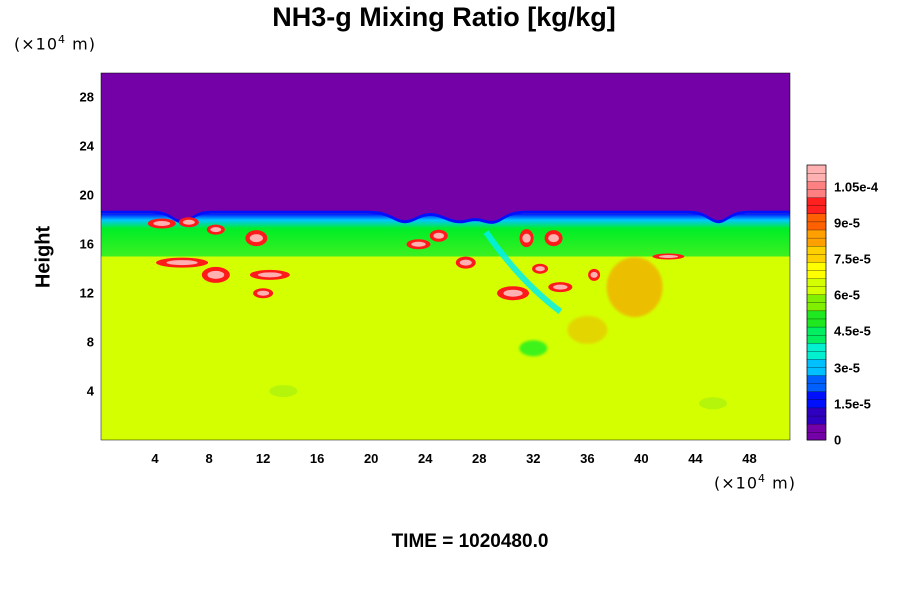  What do you see at coordinates (587, 458) in the screenshot?
I see `x-tick-label: 36` at bounding box center [587, 458].